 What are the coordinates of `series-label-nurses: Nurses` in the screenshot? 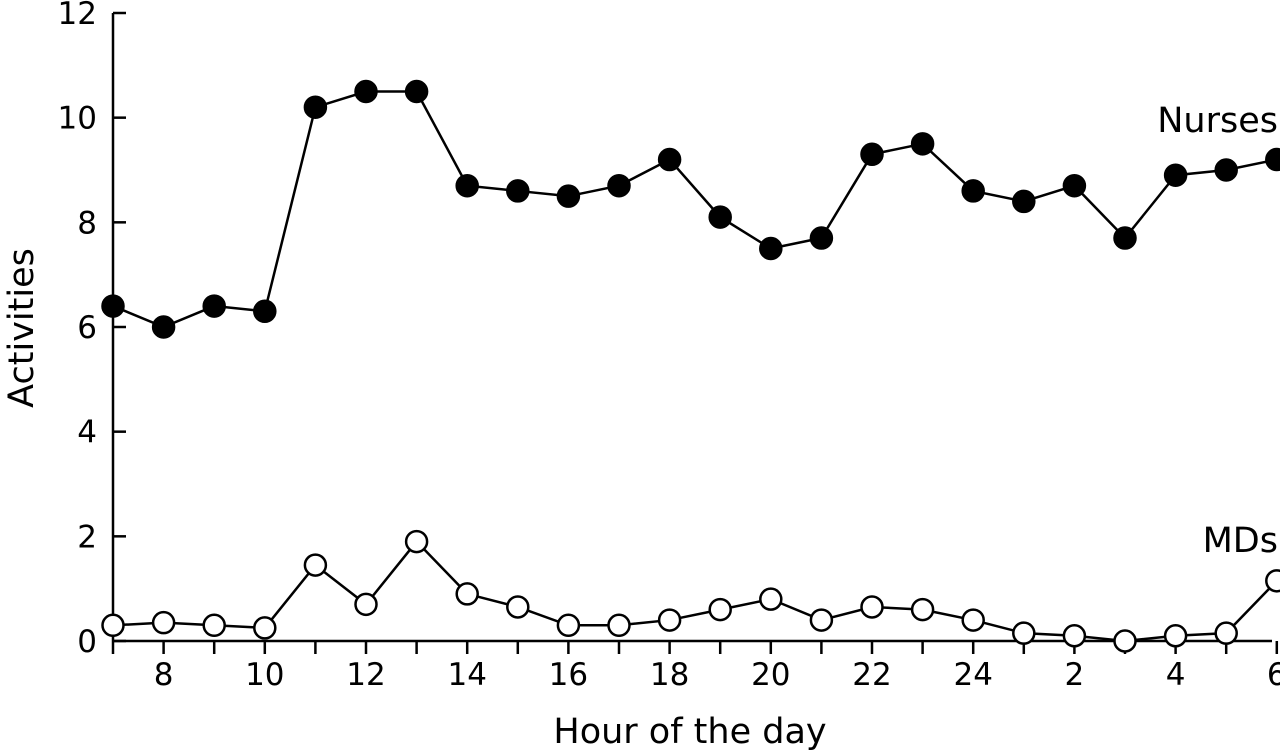 It's located at (1217, 121).